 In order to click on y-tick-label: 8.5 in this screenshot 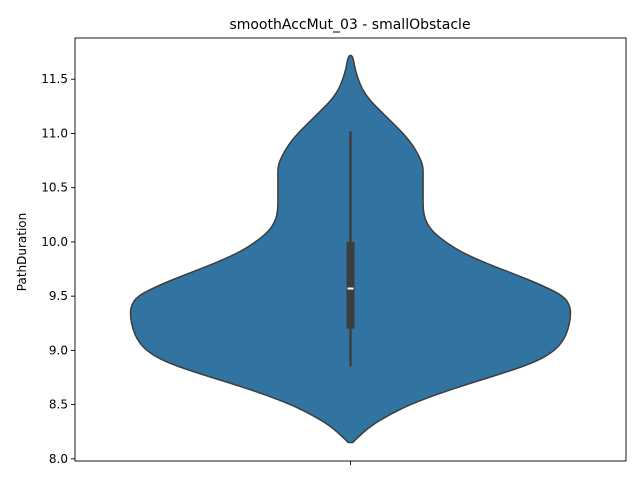, I will do `click(58, 405)`.